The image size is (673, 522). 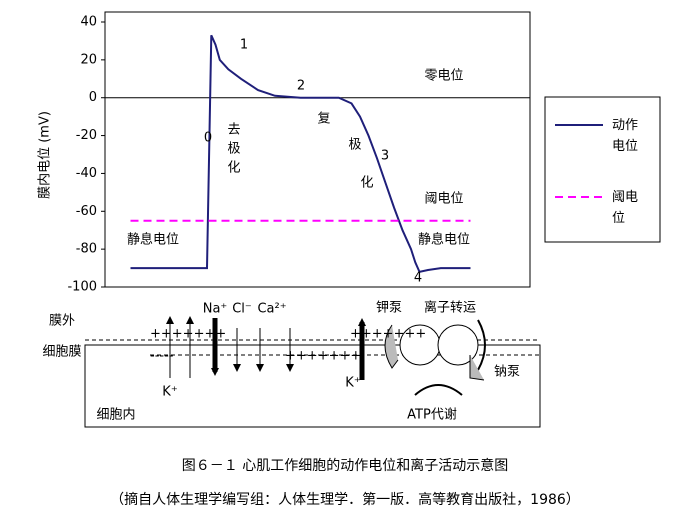 What do you see at coordinates (443, 199) in the screenshot?
I see `annotation: 阈电位` at bounding box center [443, 199].